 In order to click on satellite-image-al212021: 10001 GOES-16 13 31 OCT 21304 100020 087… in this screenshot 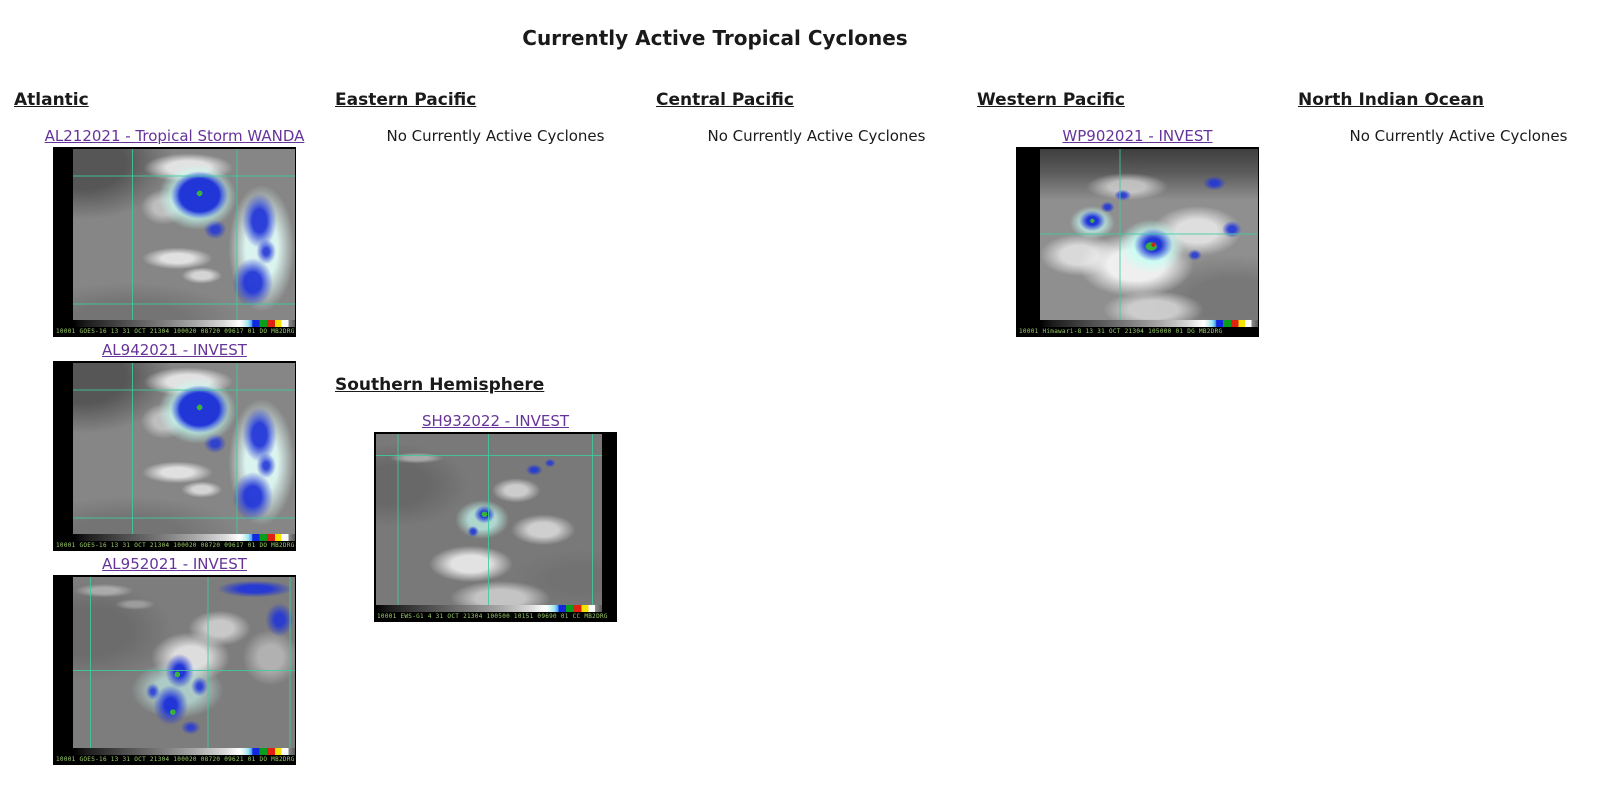, I will do `click(174, 242)`.